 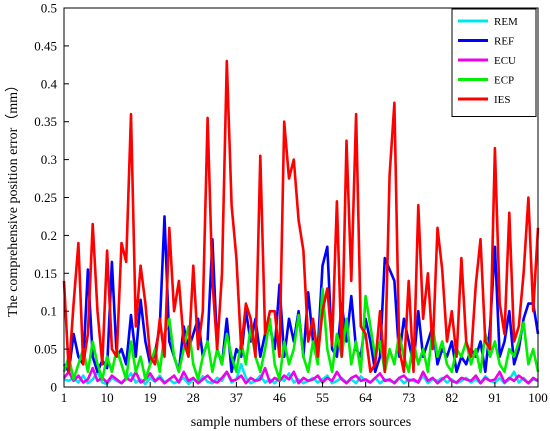 I want to click on y-axis-title: The comprehensive position error（mm）, so click(x=13, y=197).